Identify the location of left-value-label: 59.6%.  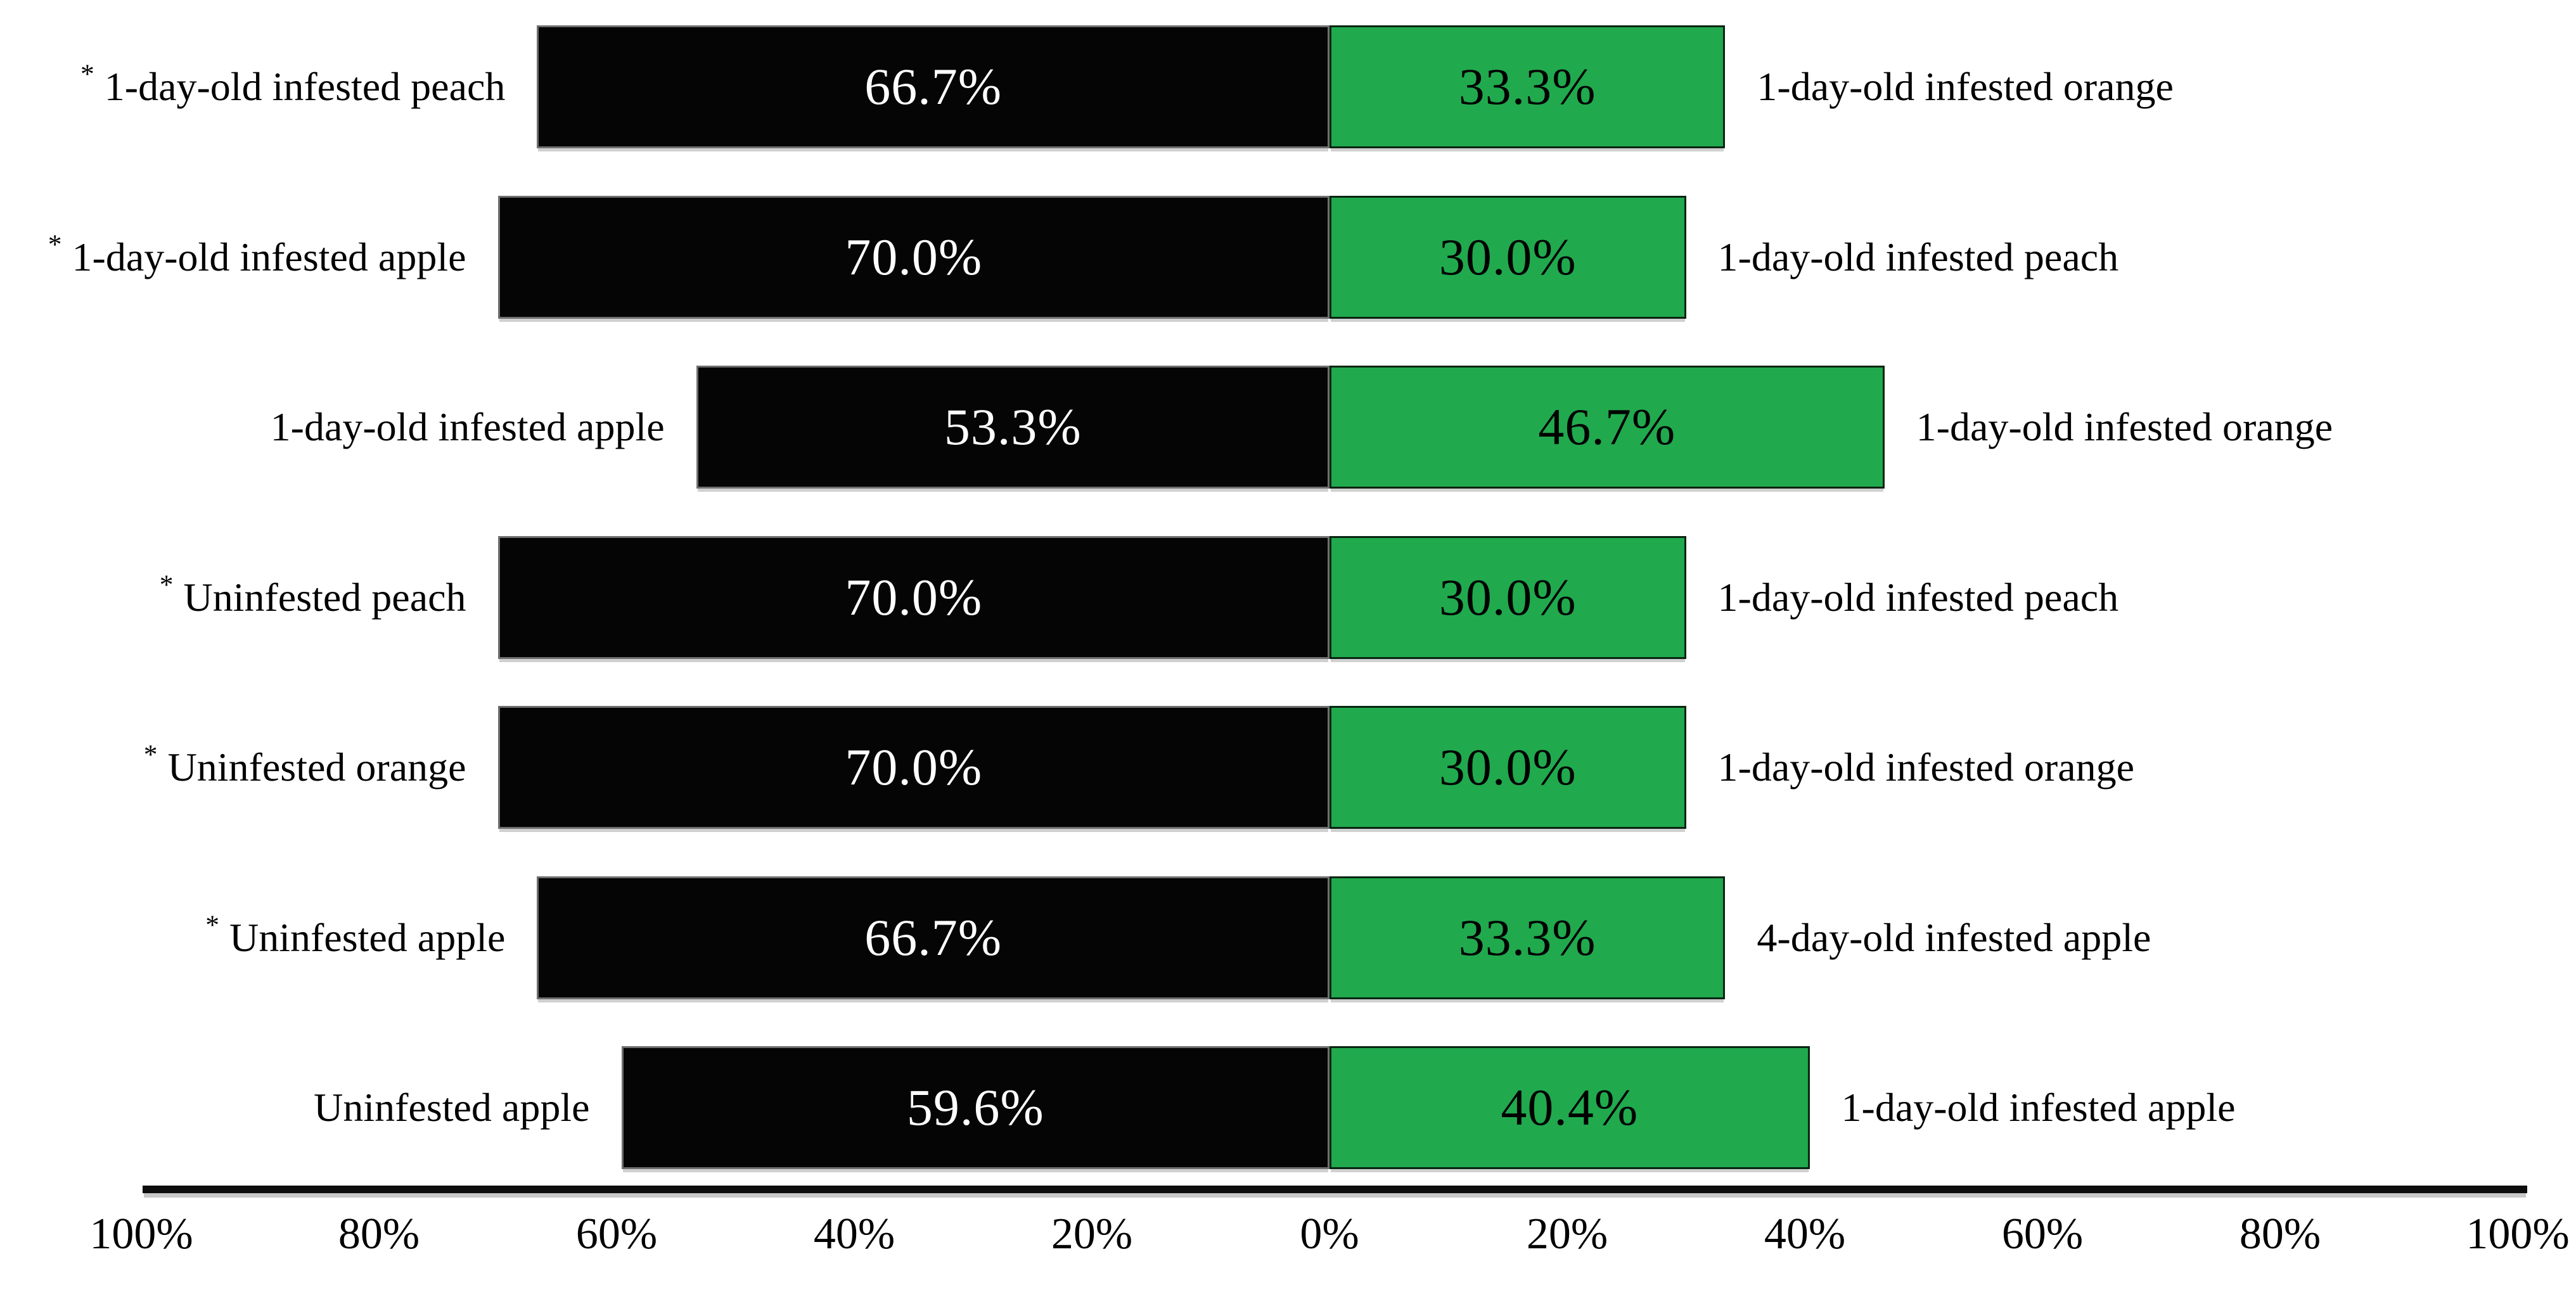
(975, 1107).